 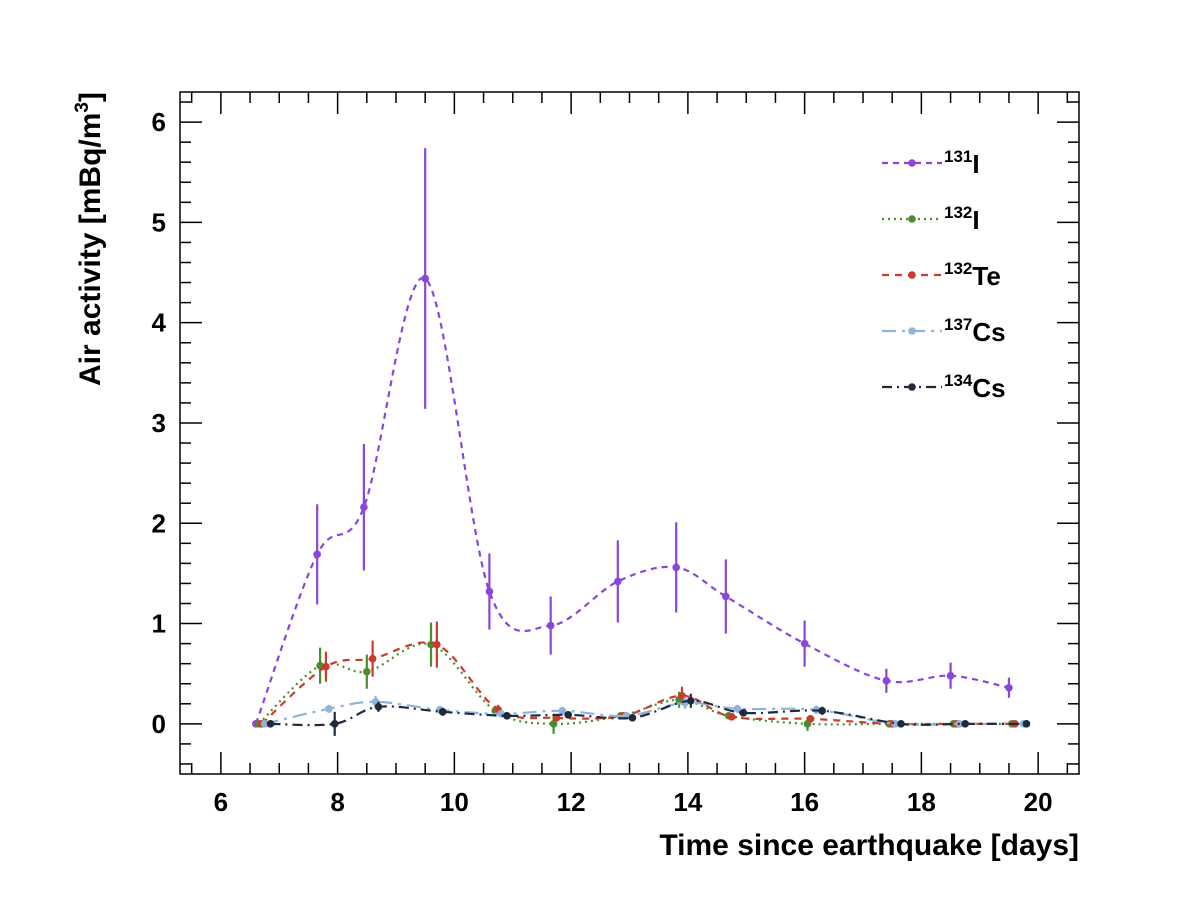 I want to click on legend-mass: 134, so click(x=958, y=380).